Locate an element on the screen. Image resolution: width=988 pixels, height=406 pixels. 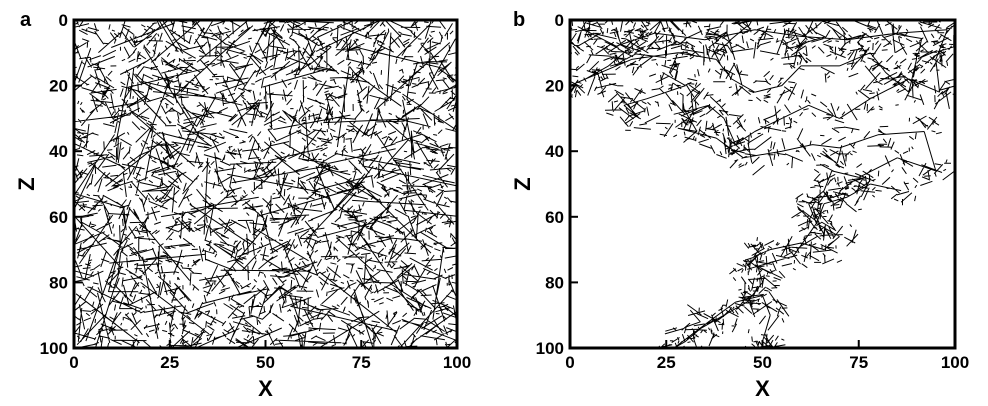
panel-a-label: a is located at coordinates (26, 20).